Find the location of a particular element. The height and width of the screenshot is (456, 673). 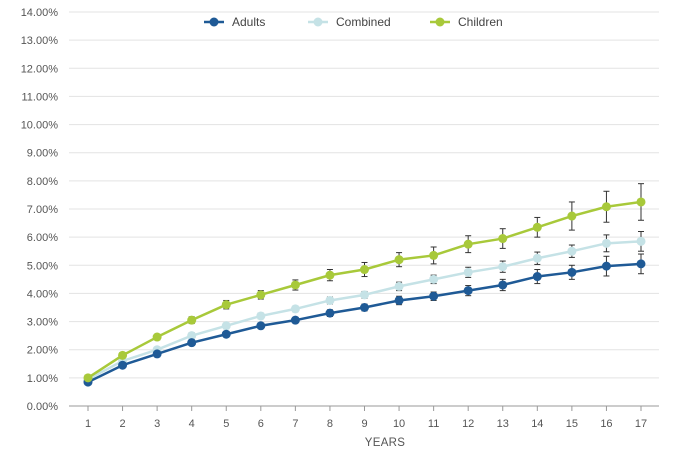

x-axis: 1 2 3 4 5 6 7 8 9 10 11 12 13 14 15 16 17 is located at coordinates (366, 418).